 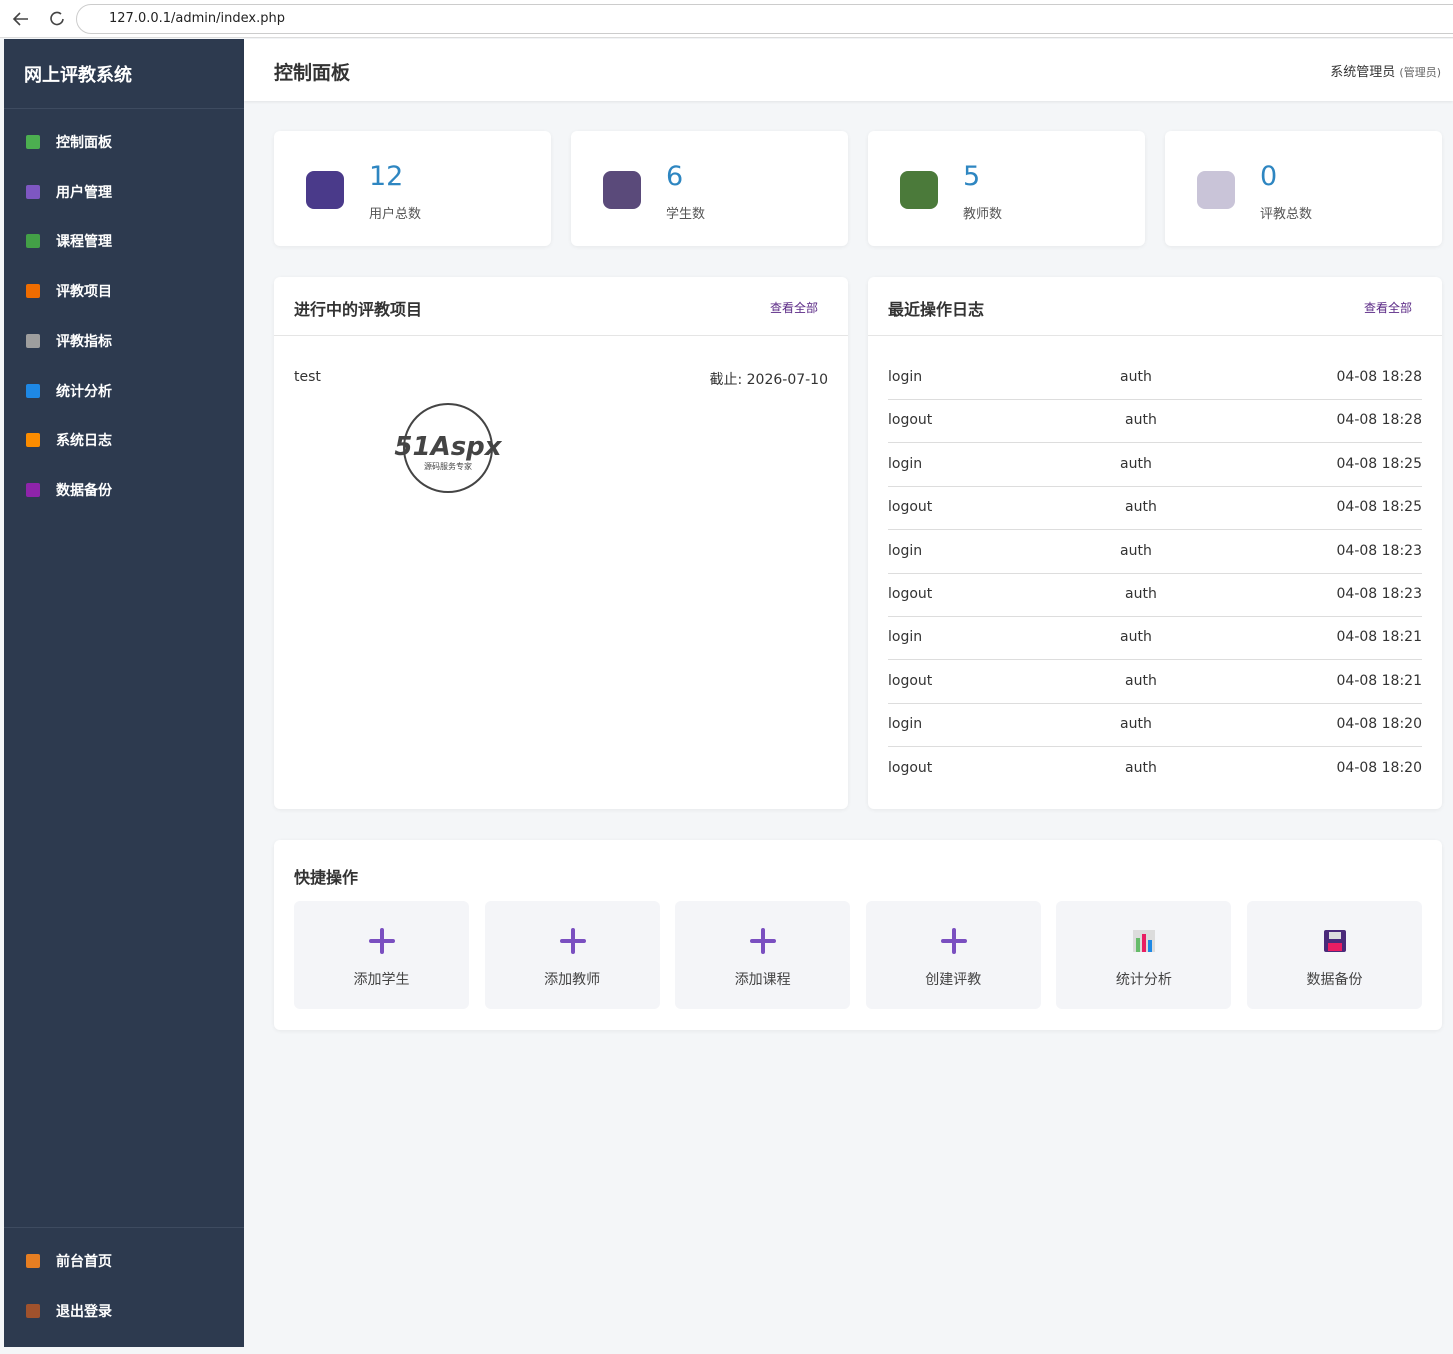 What do you see at coordinates (709, 188) in the screenshot?
I see `stat-card: 6 学生数` at bounding box center [709, 188].